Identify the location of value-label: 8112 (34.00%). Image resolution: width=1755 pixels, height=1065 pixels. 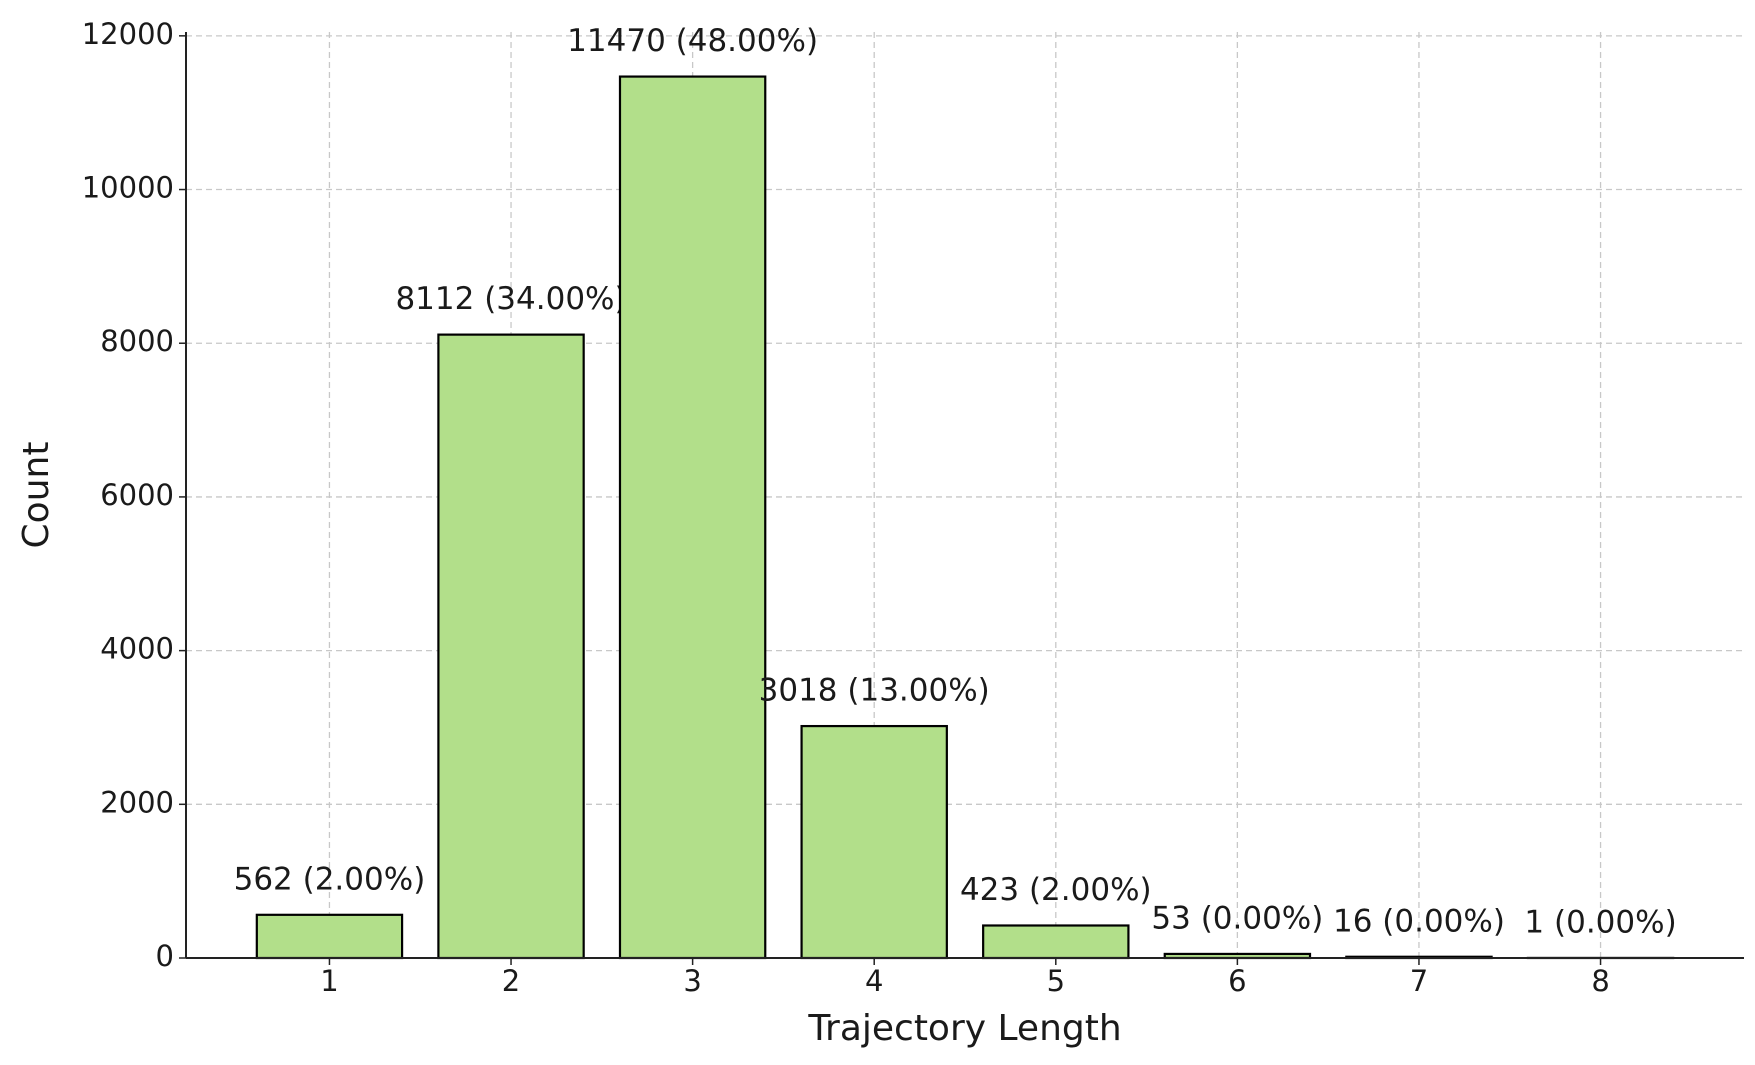
(510, 299).